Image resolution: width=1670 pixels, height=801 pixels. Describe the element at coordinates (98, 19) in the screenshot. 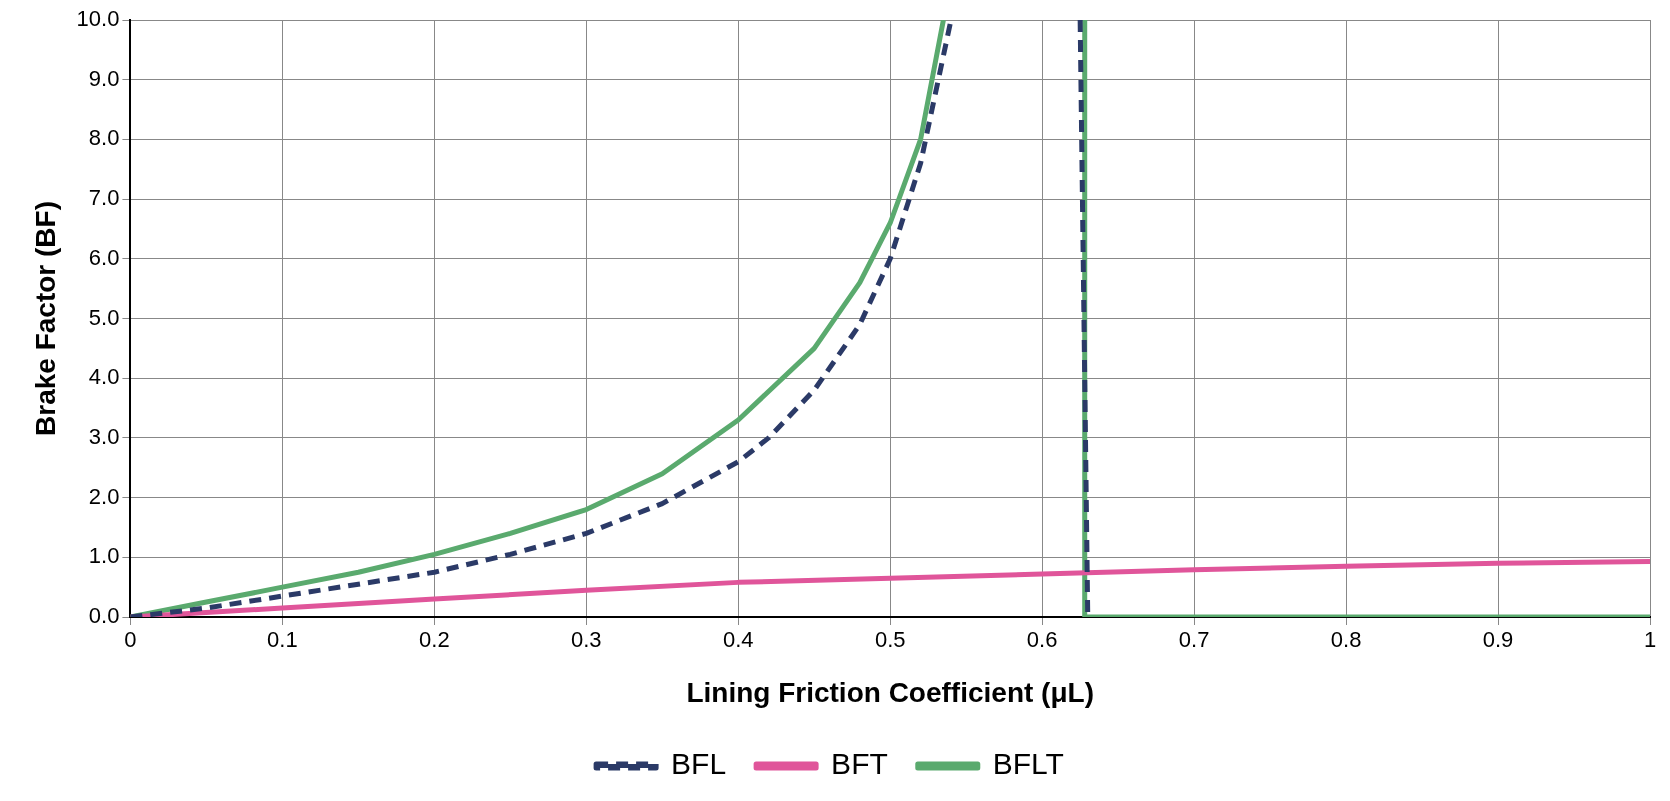

I see `y-tick-label: 10.0` at that location.